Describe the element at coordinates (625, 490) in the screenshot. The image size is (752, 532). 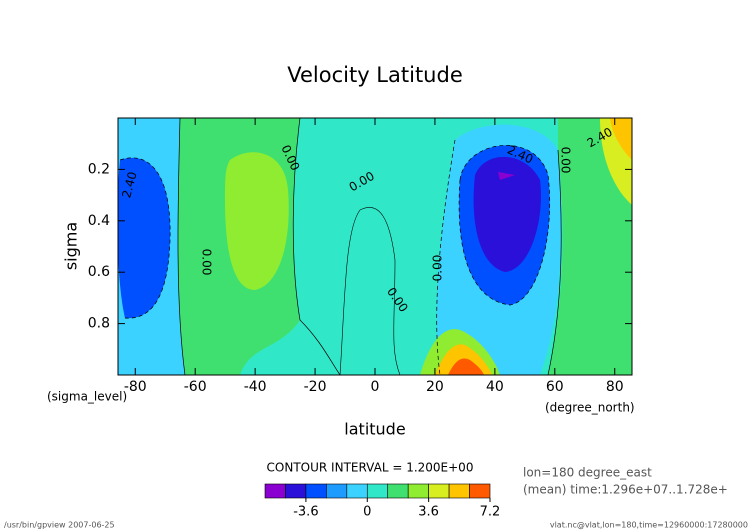
I see `info-line: (mean) time:1.296e+07..1.728e+` at that location.